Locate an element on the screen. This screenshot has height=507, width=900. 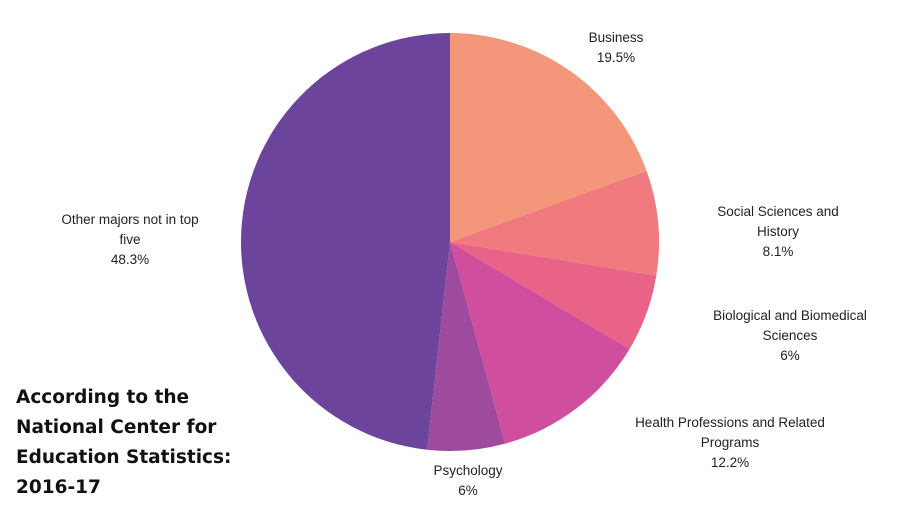
slice-label-biological-sciences: Biological and Biomedical Sciences 6% is located at coordinates (790, 336).